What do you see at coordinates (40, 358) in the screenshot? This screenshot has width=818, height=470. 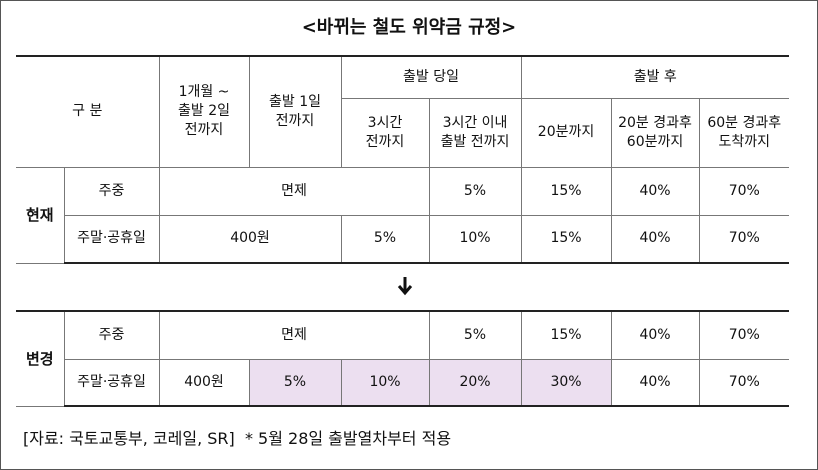 I see `group-label: 변경` at bounding box center [40, 358].